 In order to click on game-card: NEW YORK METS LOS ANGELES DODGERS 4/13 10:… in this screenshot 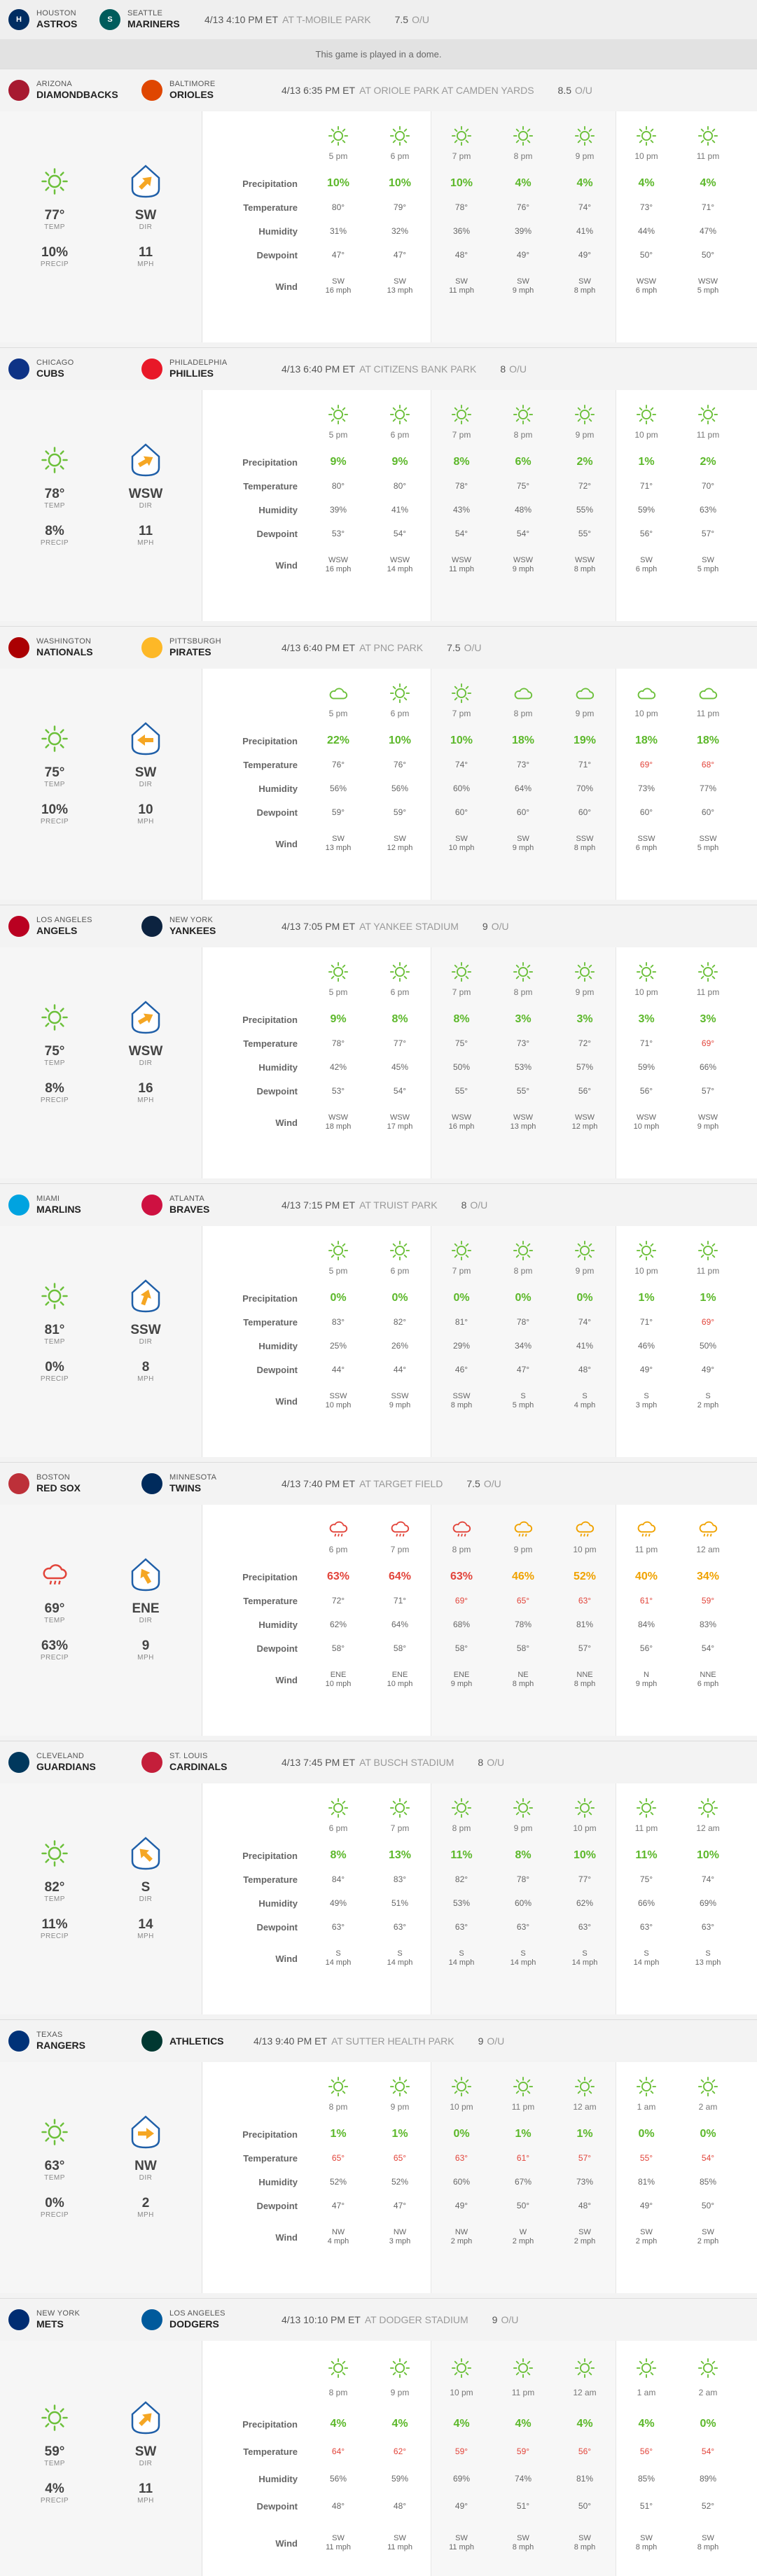, I will do `click(378, 2437)`.